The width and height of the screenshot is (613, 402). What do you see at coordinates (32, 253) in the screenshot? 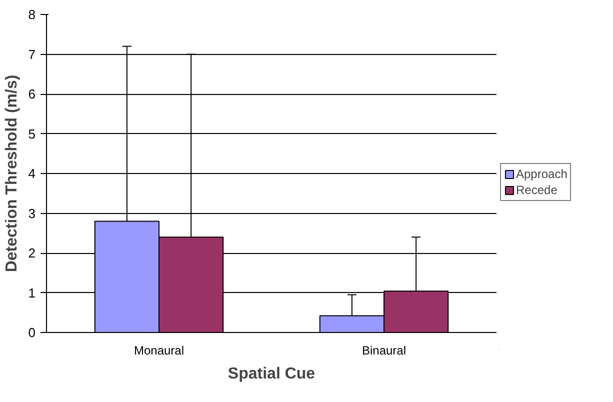
I see `y-tick-label: 2` at bounding box center [32, 253].